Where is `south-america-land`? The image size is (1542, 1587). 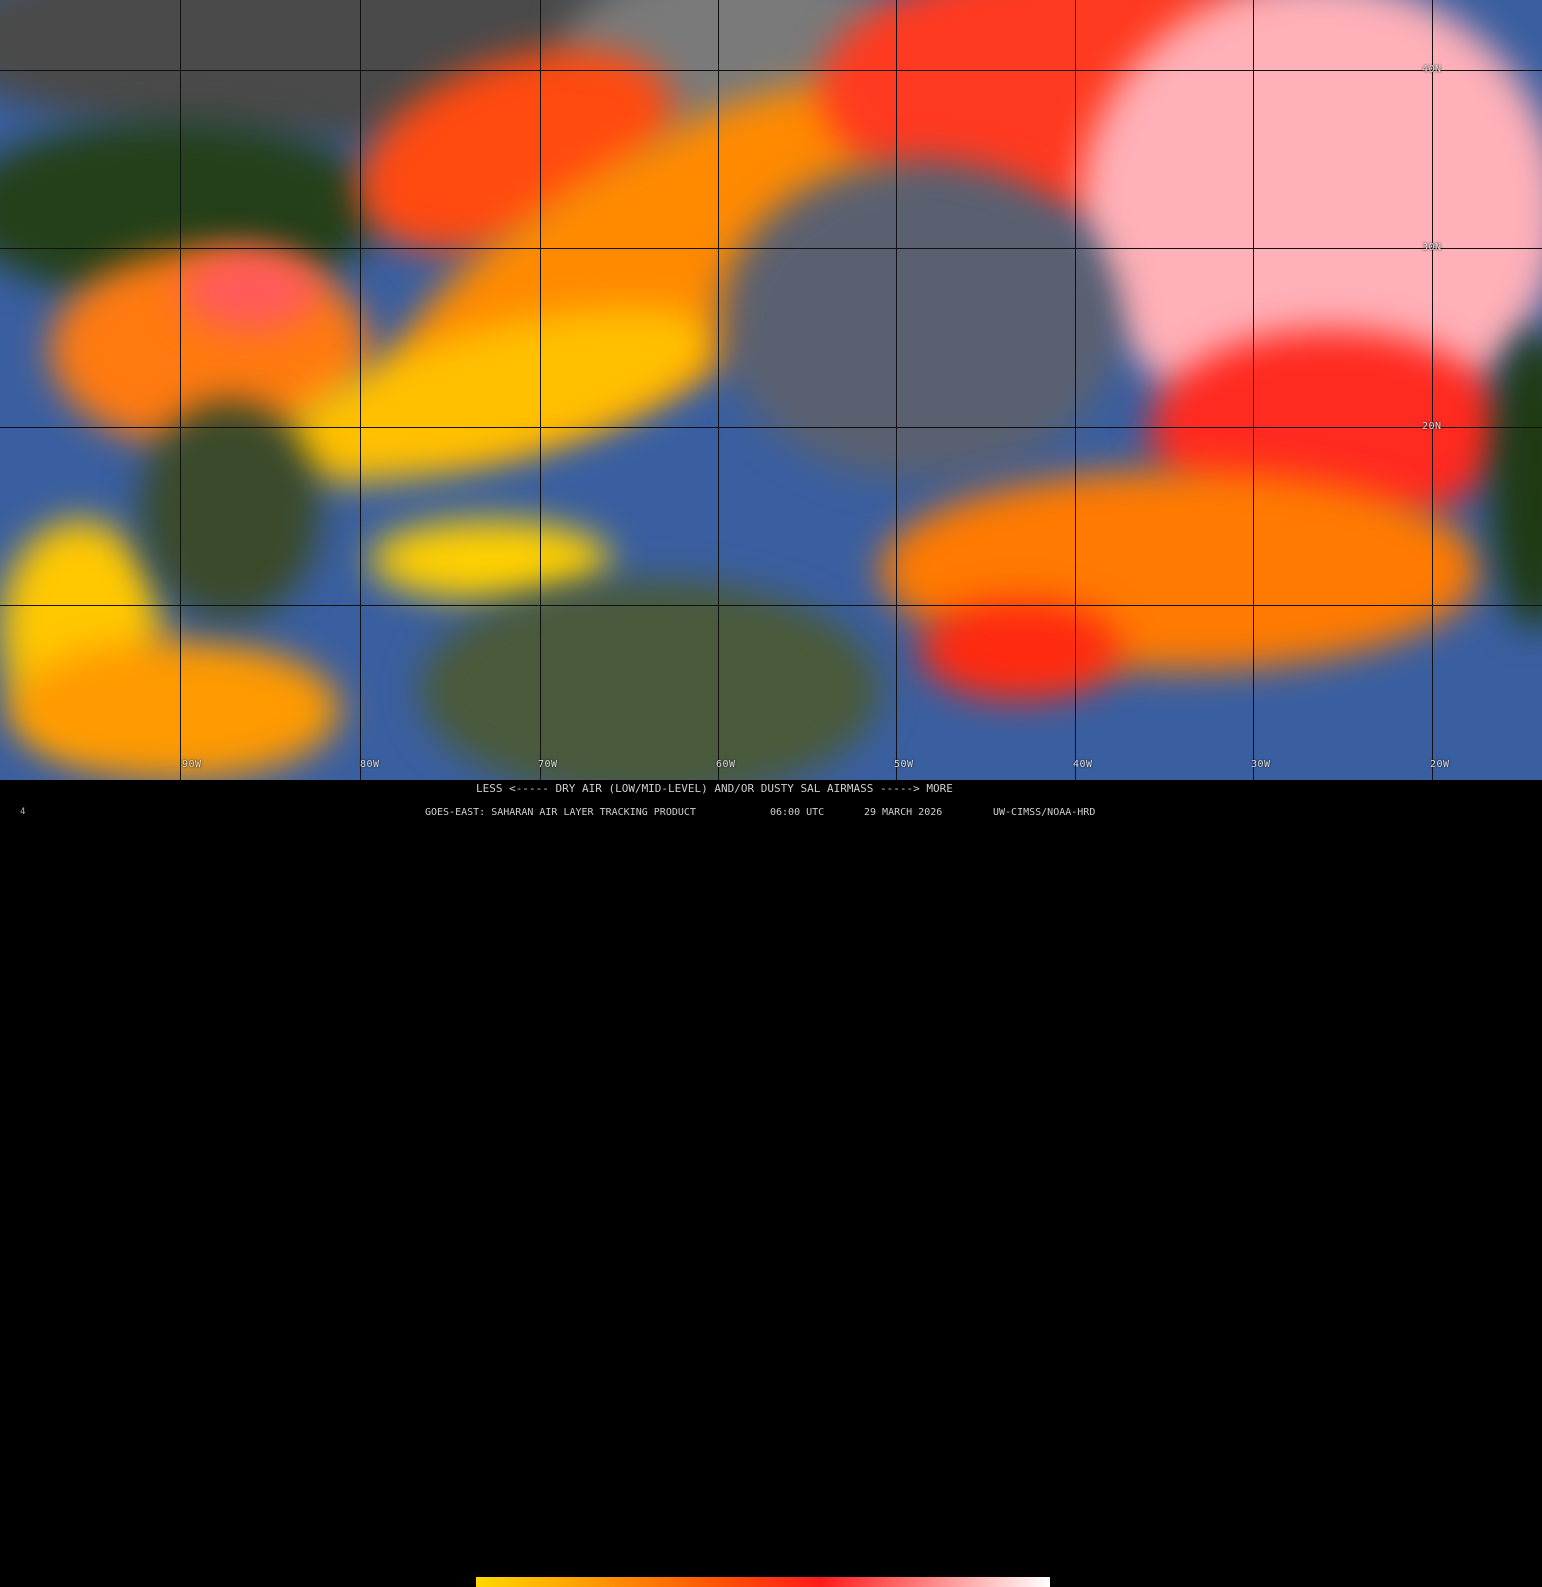
south-america-land is located at coordinates (650, 680).